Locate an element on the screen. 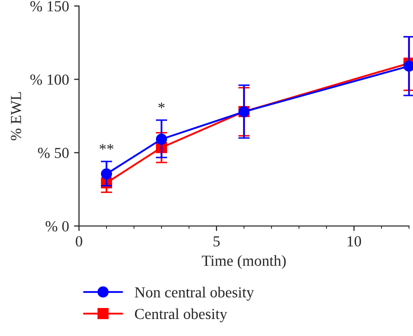 This screenshot has width=413, height=336. legend-label: Non central obesity is located at coordinates (194, 293).